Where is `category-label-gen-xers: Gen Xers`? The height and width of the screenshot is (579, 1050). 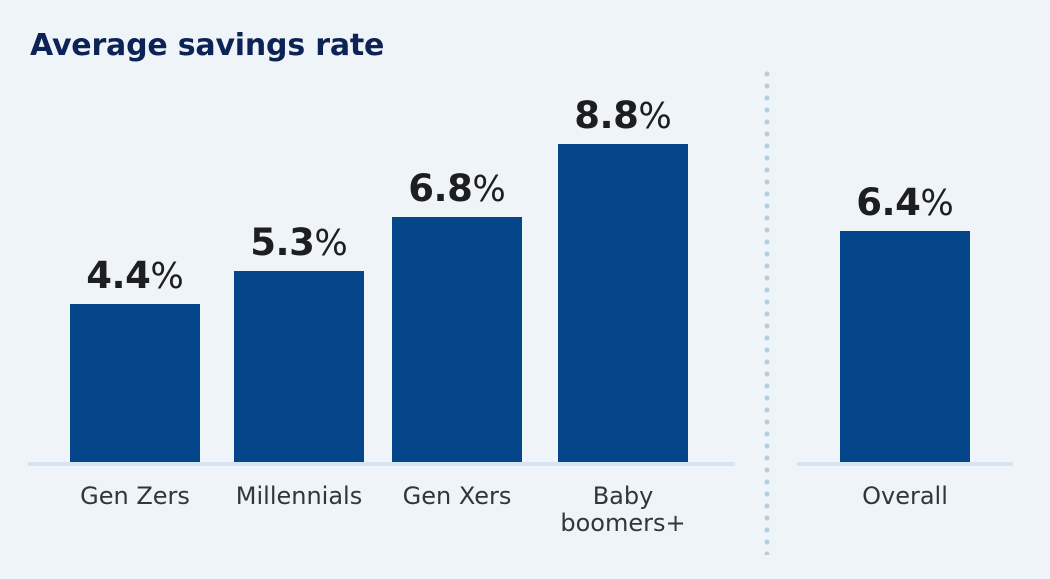 category-label-gen-xers: Gen Xers is located at coordinates (457, 496).